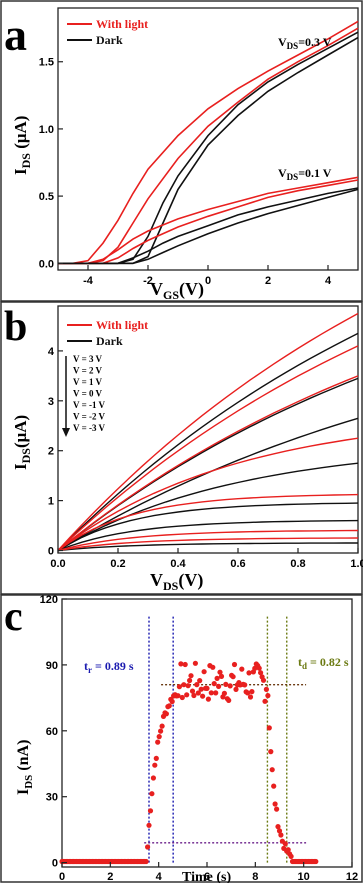  Describe the element at coordinates (22, 442) in the screenshot. I see `panel-b-ylabel: IDS(μA)` at that location.